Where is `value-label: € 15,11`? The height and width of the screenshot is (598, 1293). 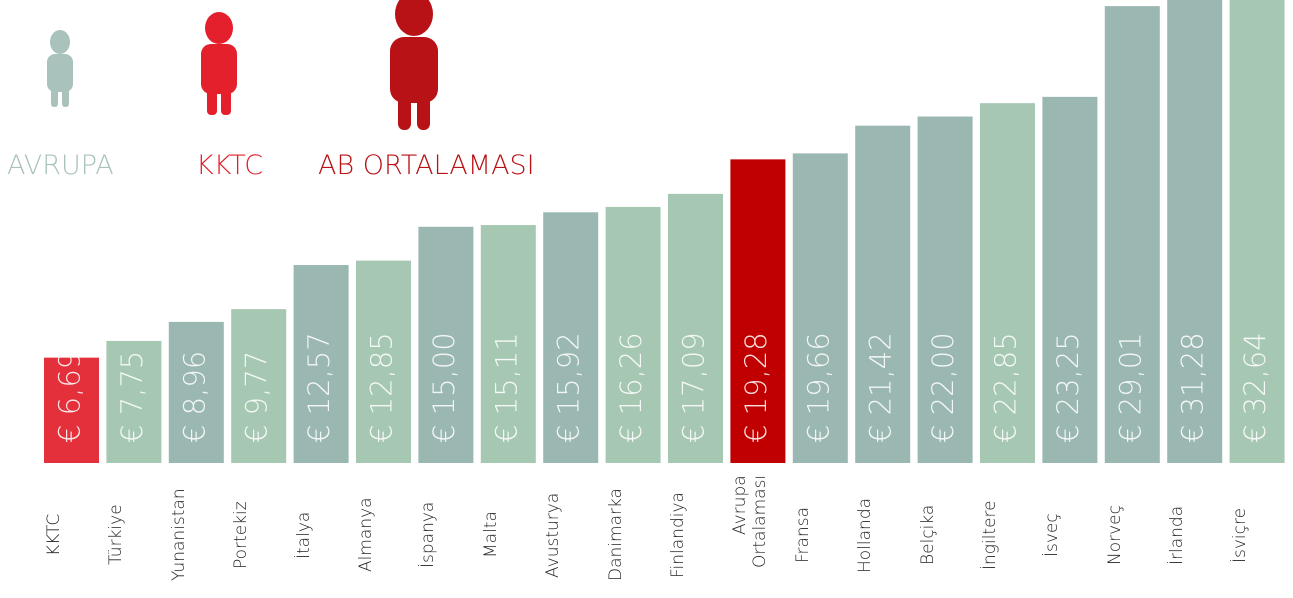 value-label: € 15,11 is located at coordinates (506, 387).